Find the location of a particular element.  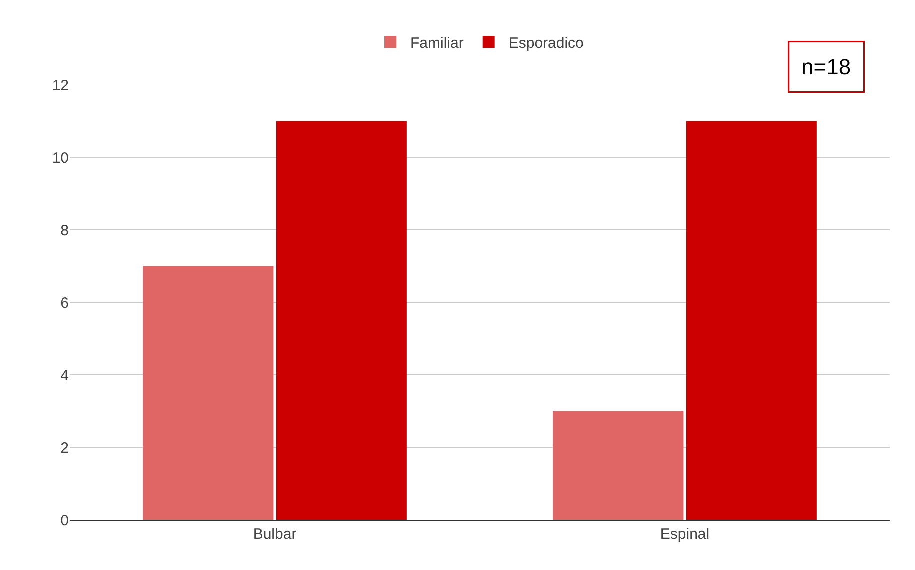

y-tick-label: 12 is located at coordinates (60, 85).